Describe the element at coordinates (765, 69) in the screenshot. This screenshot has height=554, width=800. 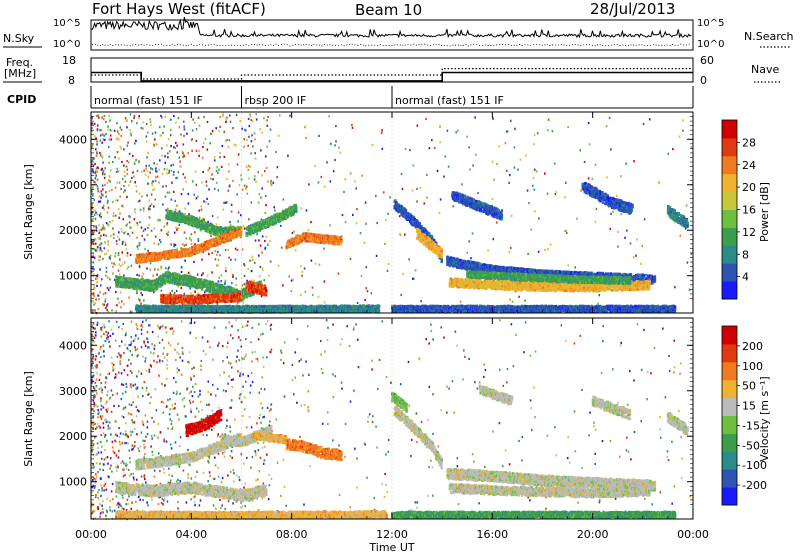
I see `nave-label: Nave` at that location.